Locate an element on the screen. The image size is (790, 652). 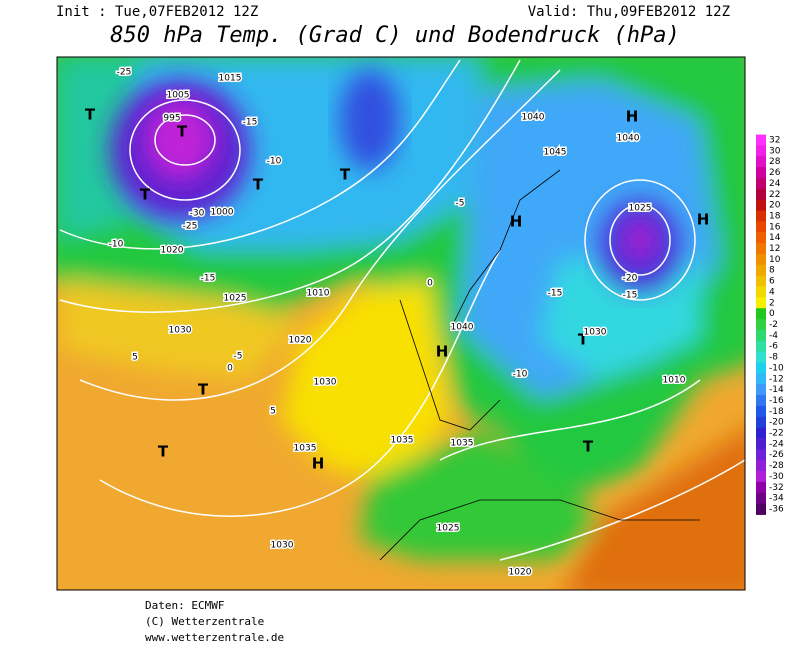
legend-label: 28 is located at coordinates (775, 162).